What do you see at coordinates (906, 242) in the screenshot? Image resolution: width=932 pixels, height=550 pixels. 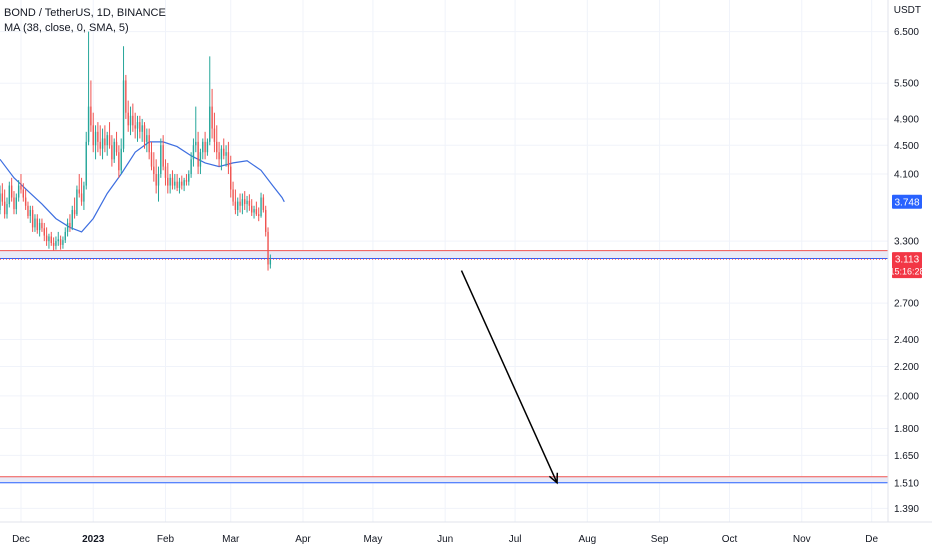 I see `y-tick-label: 3.300` at bounding box center [906, 242].